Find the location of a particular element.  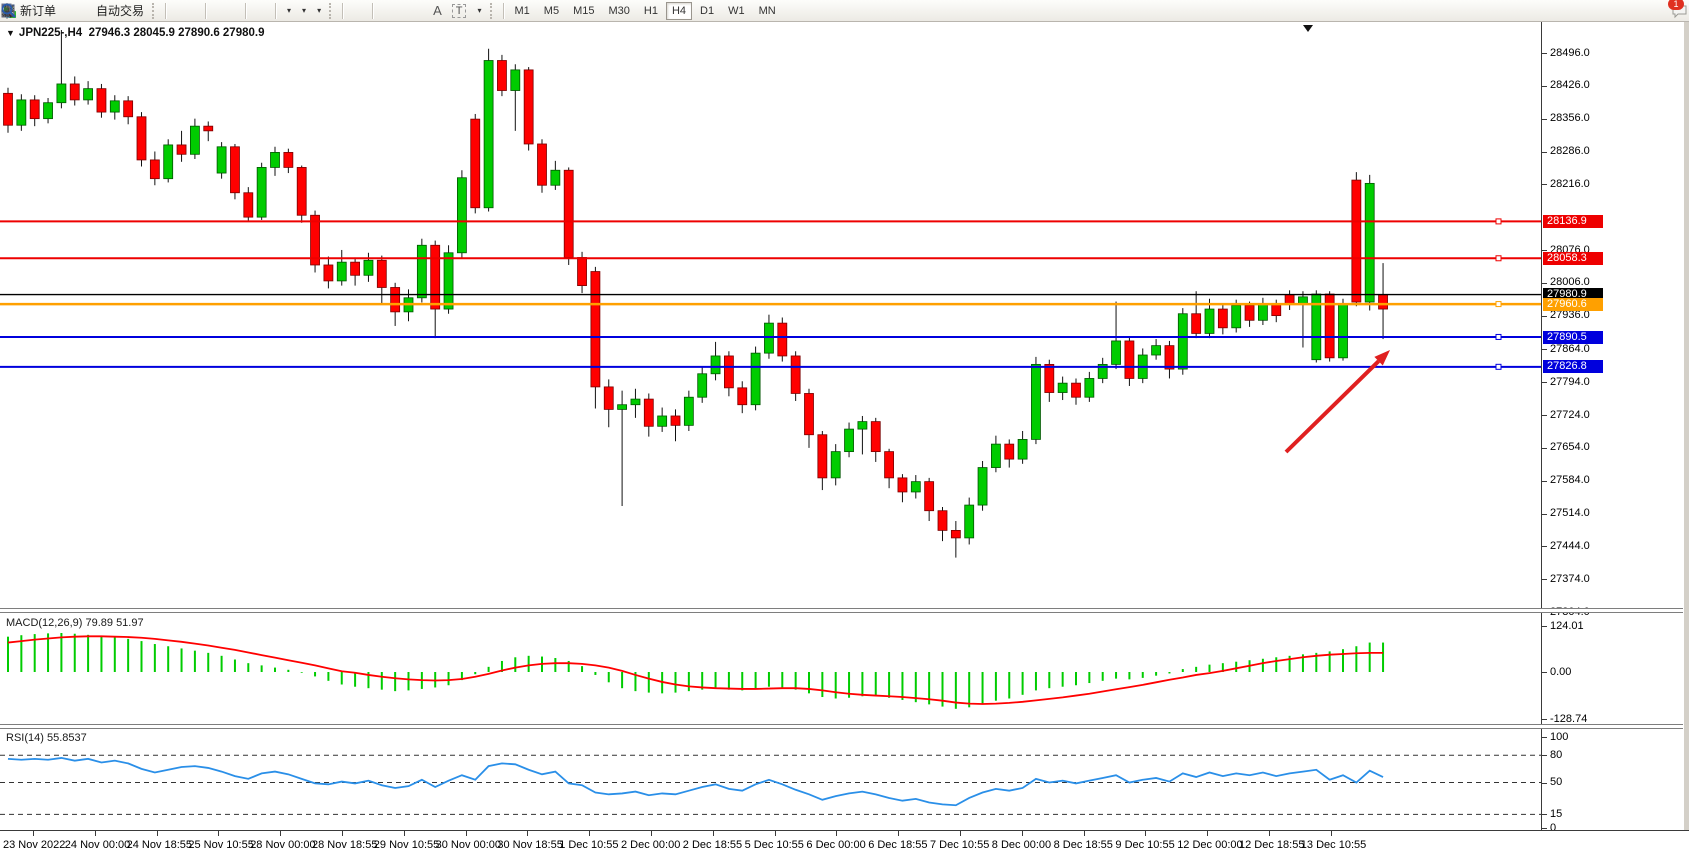

timeframe-m15: M15 is located at coordinates (583, 11).